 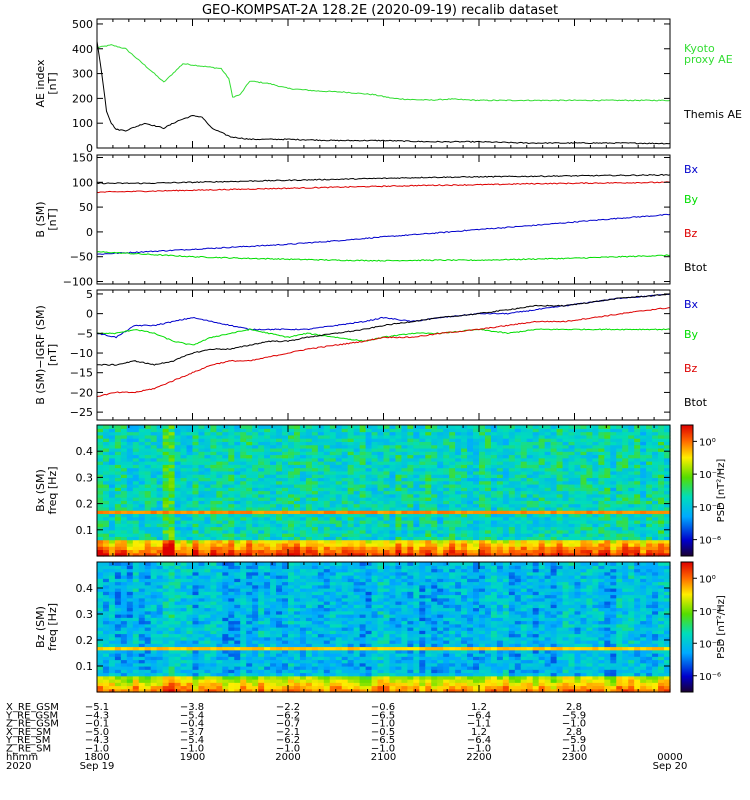 I want to click on y-tick-label: 500, so click(x=82, y=24).